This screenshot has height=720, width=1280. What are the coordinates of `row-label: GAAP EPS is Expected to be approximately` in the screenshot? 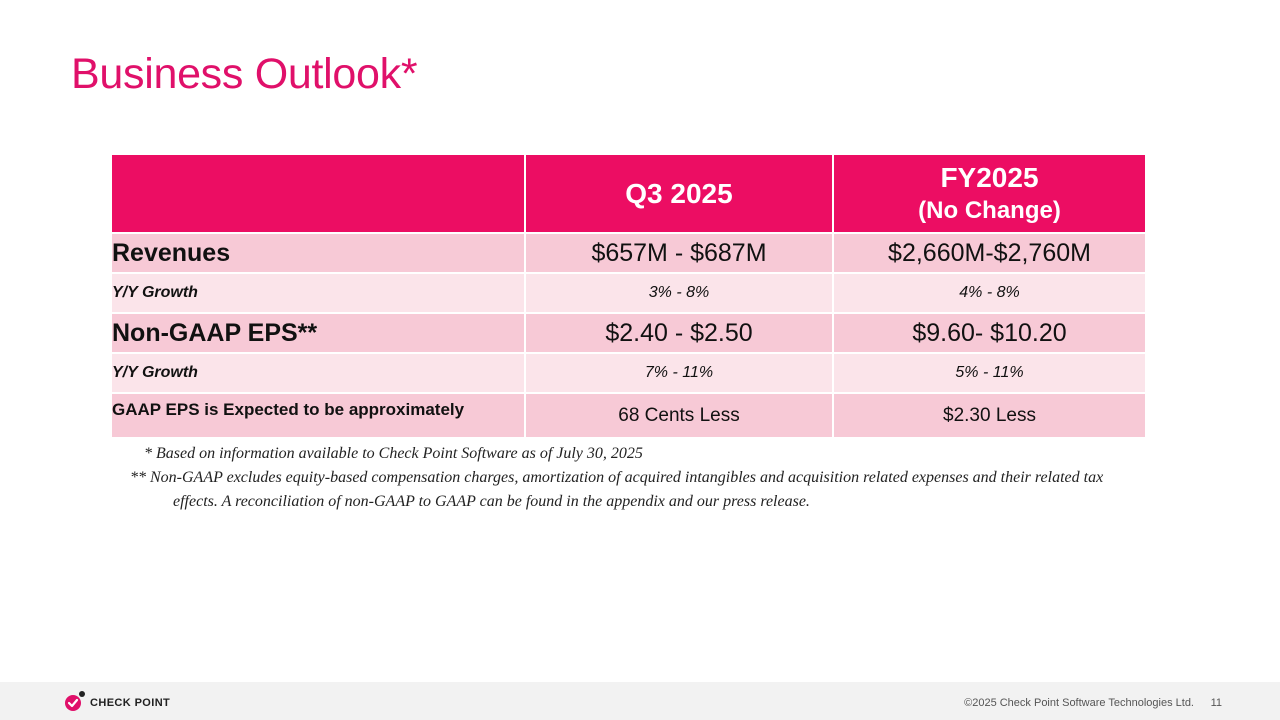 It's located at (318, 415).